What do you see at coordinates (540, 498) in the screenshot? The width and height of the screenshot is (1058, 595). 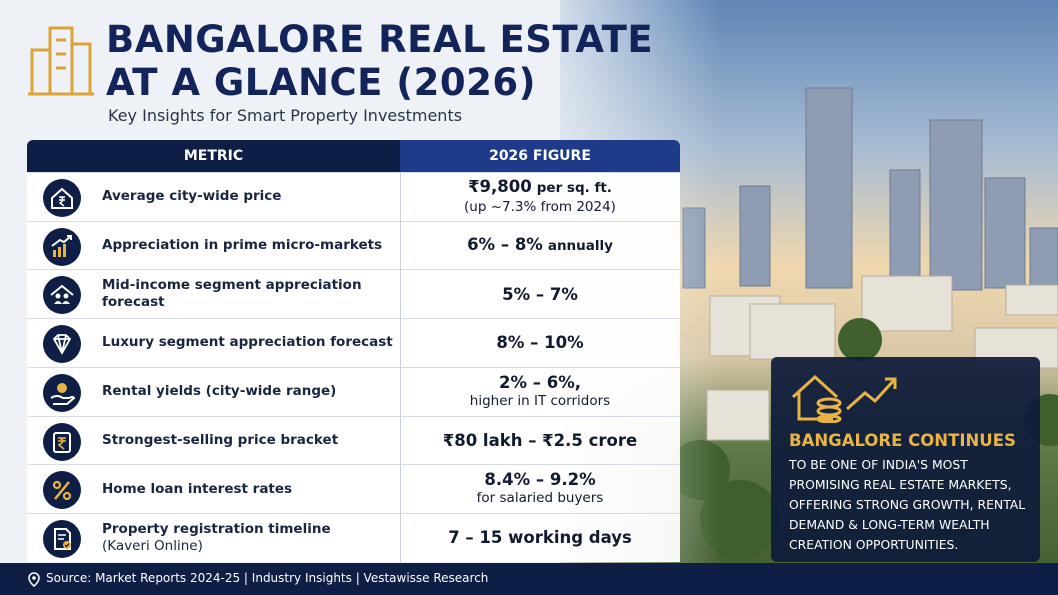 I see `figure-sub: for salaried buyers` at bounding box center [540, 498].